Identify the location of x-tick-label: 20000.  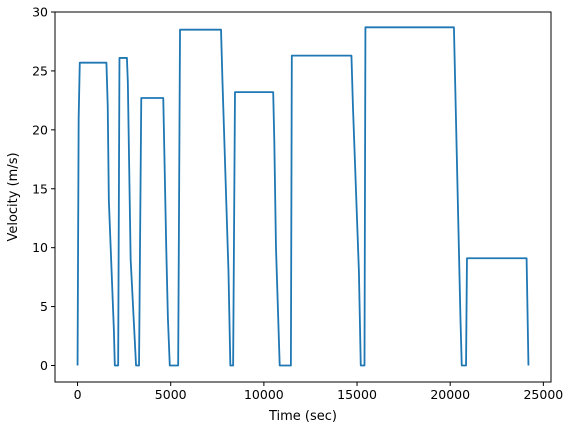
(450, 394).